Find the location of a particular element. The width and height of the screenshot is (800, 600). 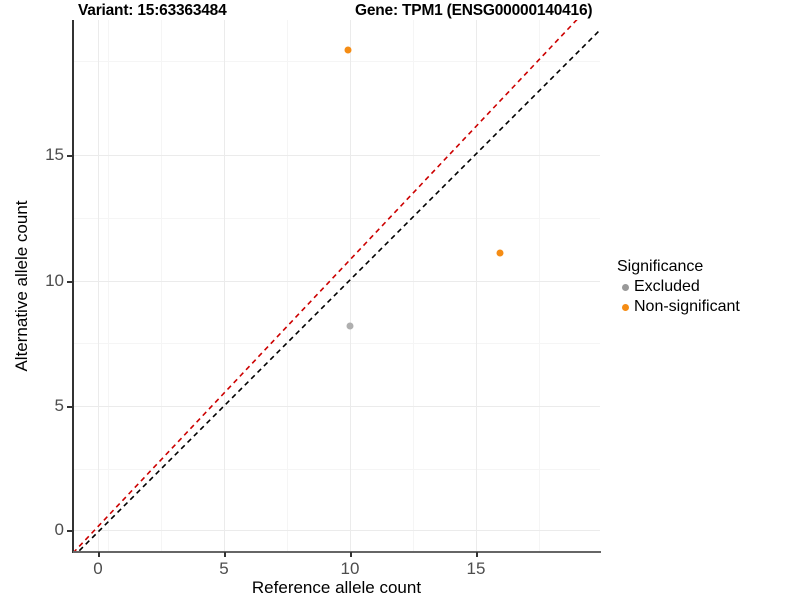

variant-title: Variant: 15:63363484 is located at coordinates (152, 10).